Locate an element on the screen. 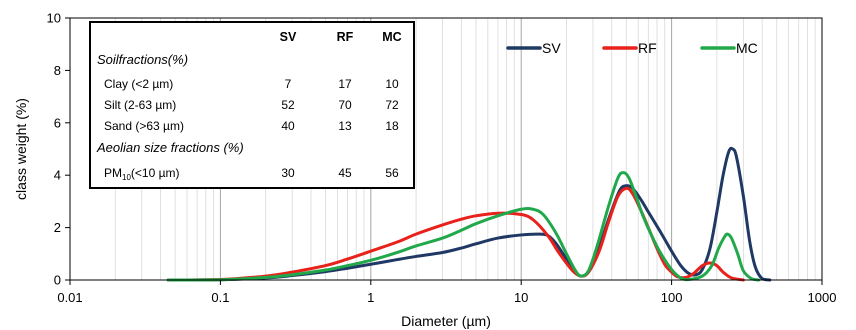 The height and width of the screenshot is (330, 856). x-tick-label: 0.01 is located at coordinates (69, 297).